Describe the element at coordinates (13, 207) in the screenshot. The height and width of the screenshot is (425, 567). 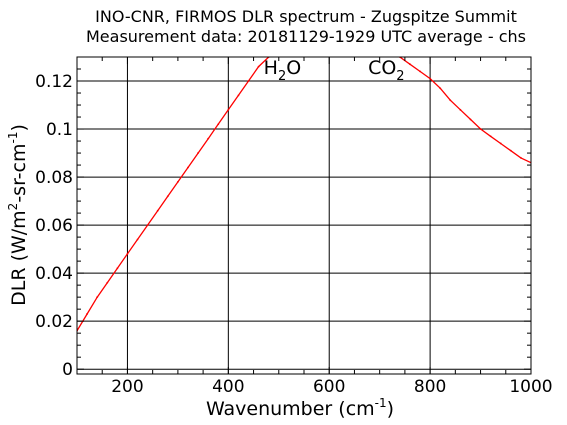
I see `y-axis-label-sup1: 2` at that location.